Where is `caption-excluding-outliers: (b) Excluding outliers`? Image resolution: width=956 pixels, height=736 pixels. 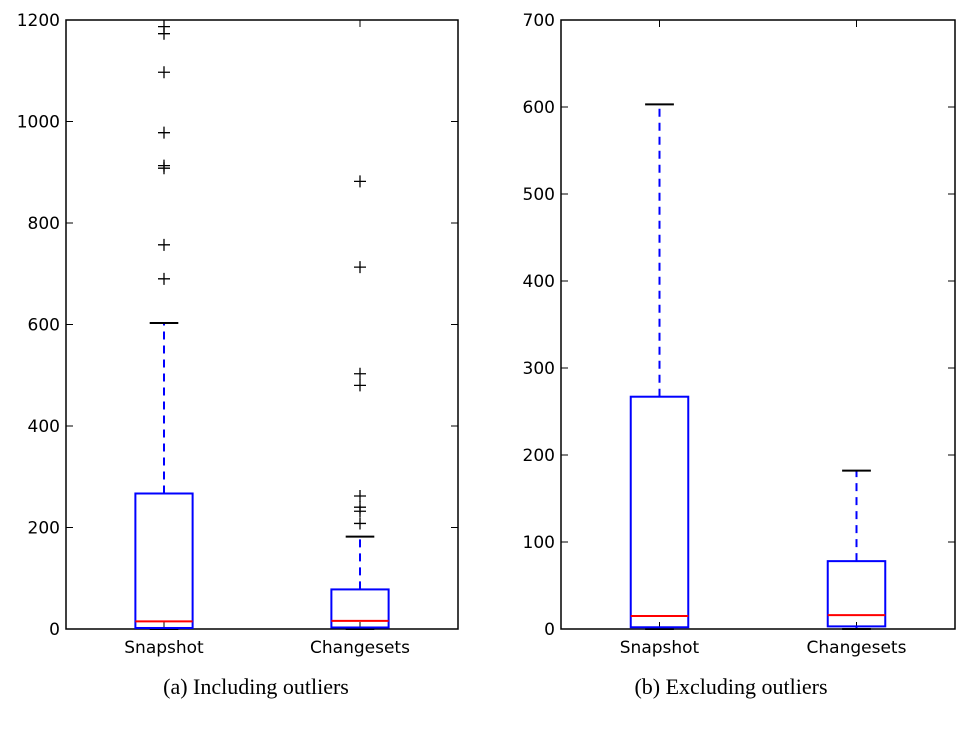 caption-excluding-outliers: (b) Excluding outliers is located at coordinates (730, 686).